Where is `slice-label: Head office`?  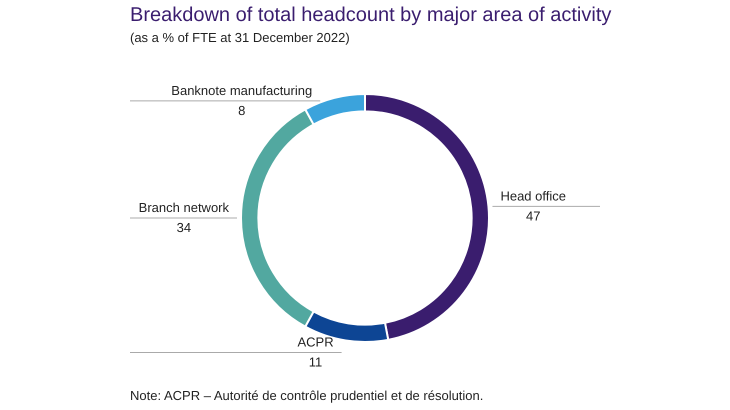
slice-label: Head office is located at coordinates (533, 196).